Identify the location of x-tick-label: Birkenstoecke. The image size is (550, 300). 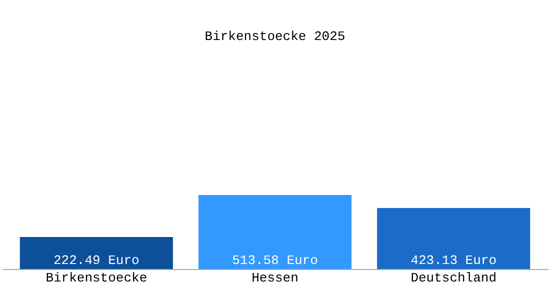
(97, 278).